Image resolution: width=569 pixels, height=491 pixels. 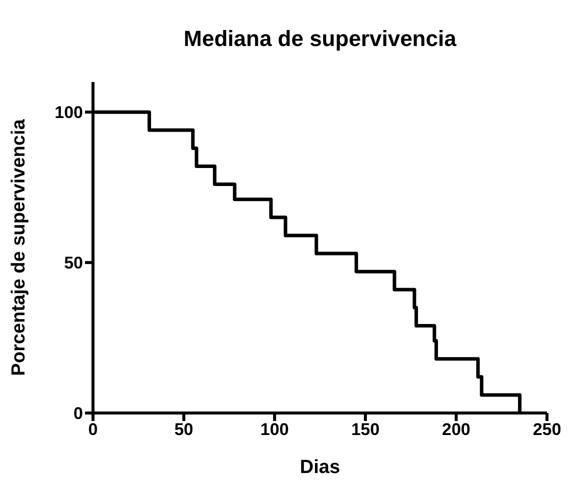 I want to click on x-tick-label: 250, so click(x=547, y=430).